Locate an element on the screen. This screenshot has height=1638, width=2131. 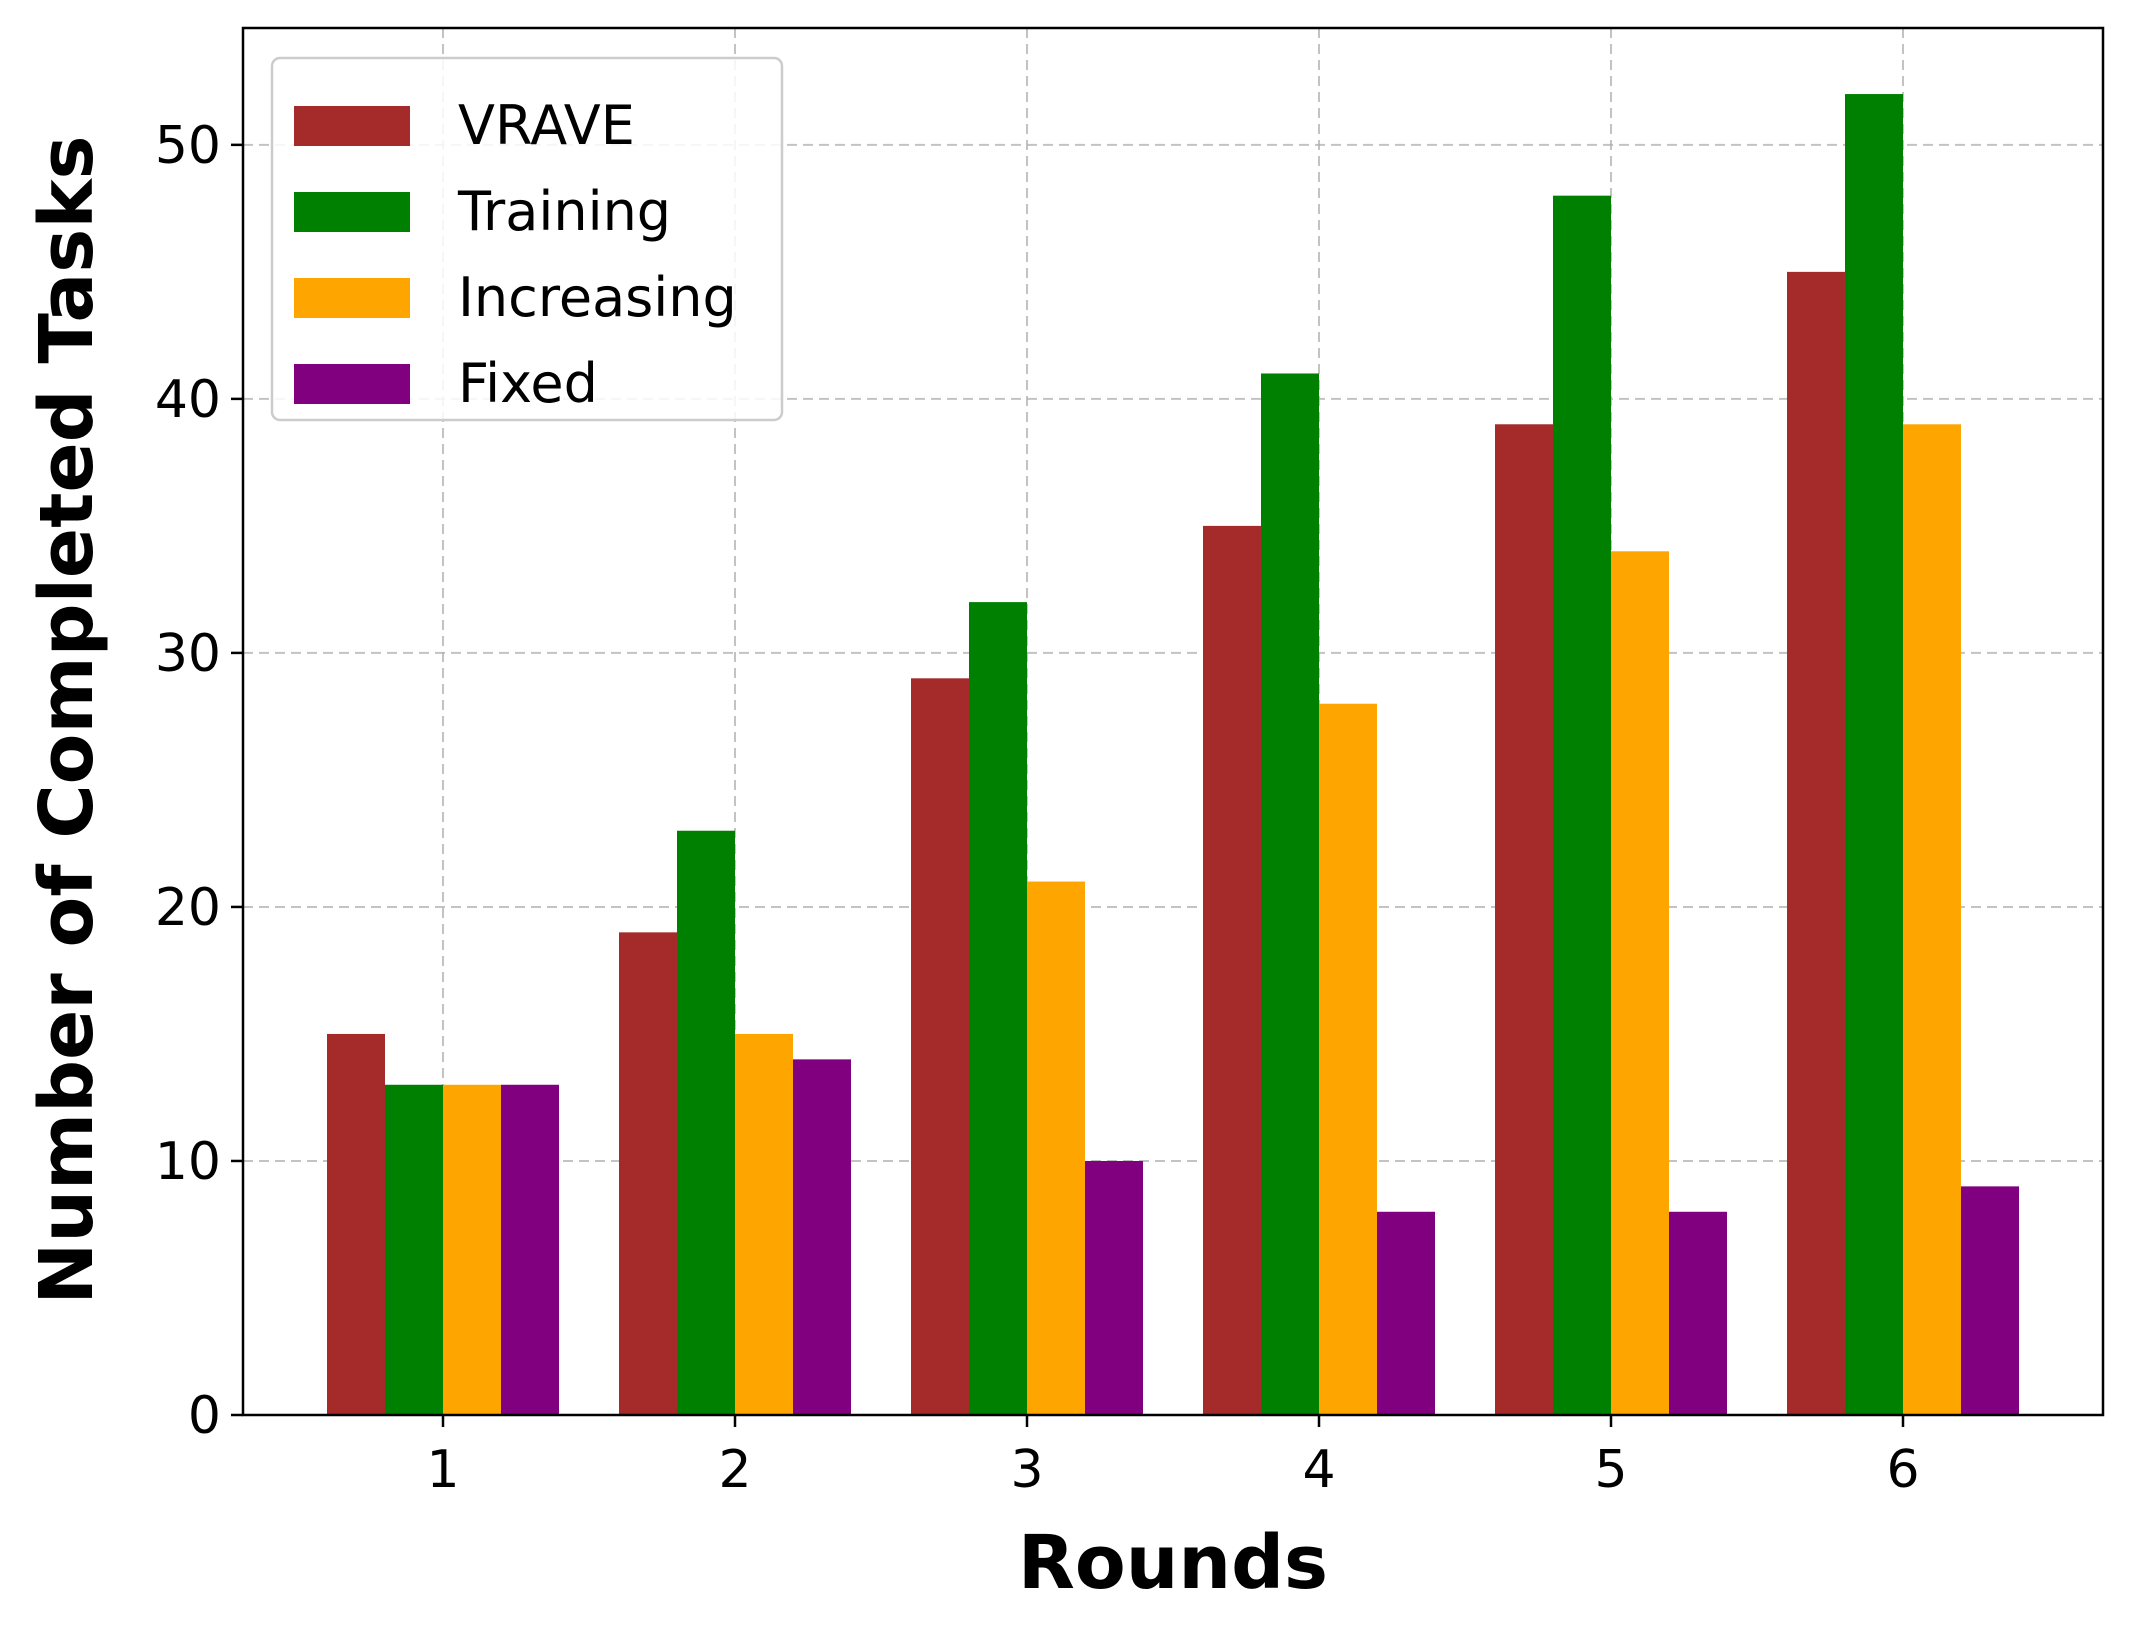
legend-swatch-fixed is located at coordinates (352, 384).